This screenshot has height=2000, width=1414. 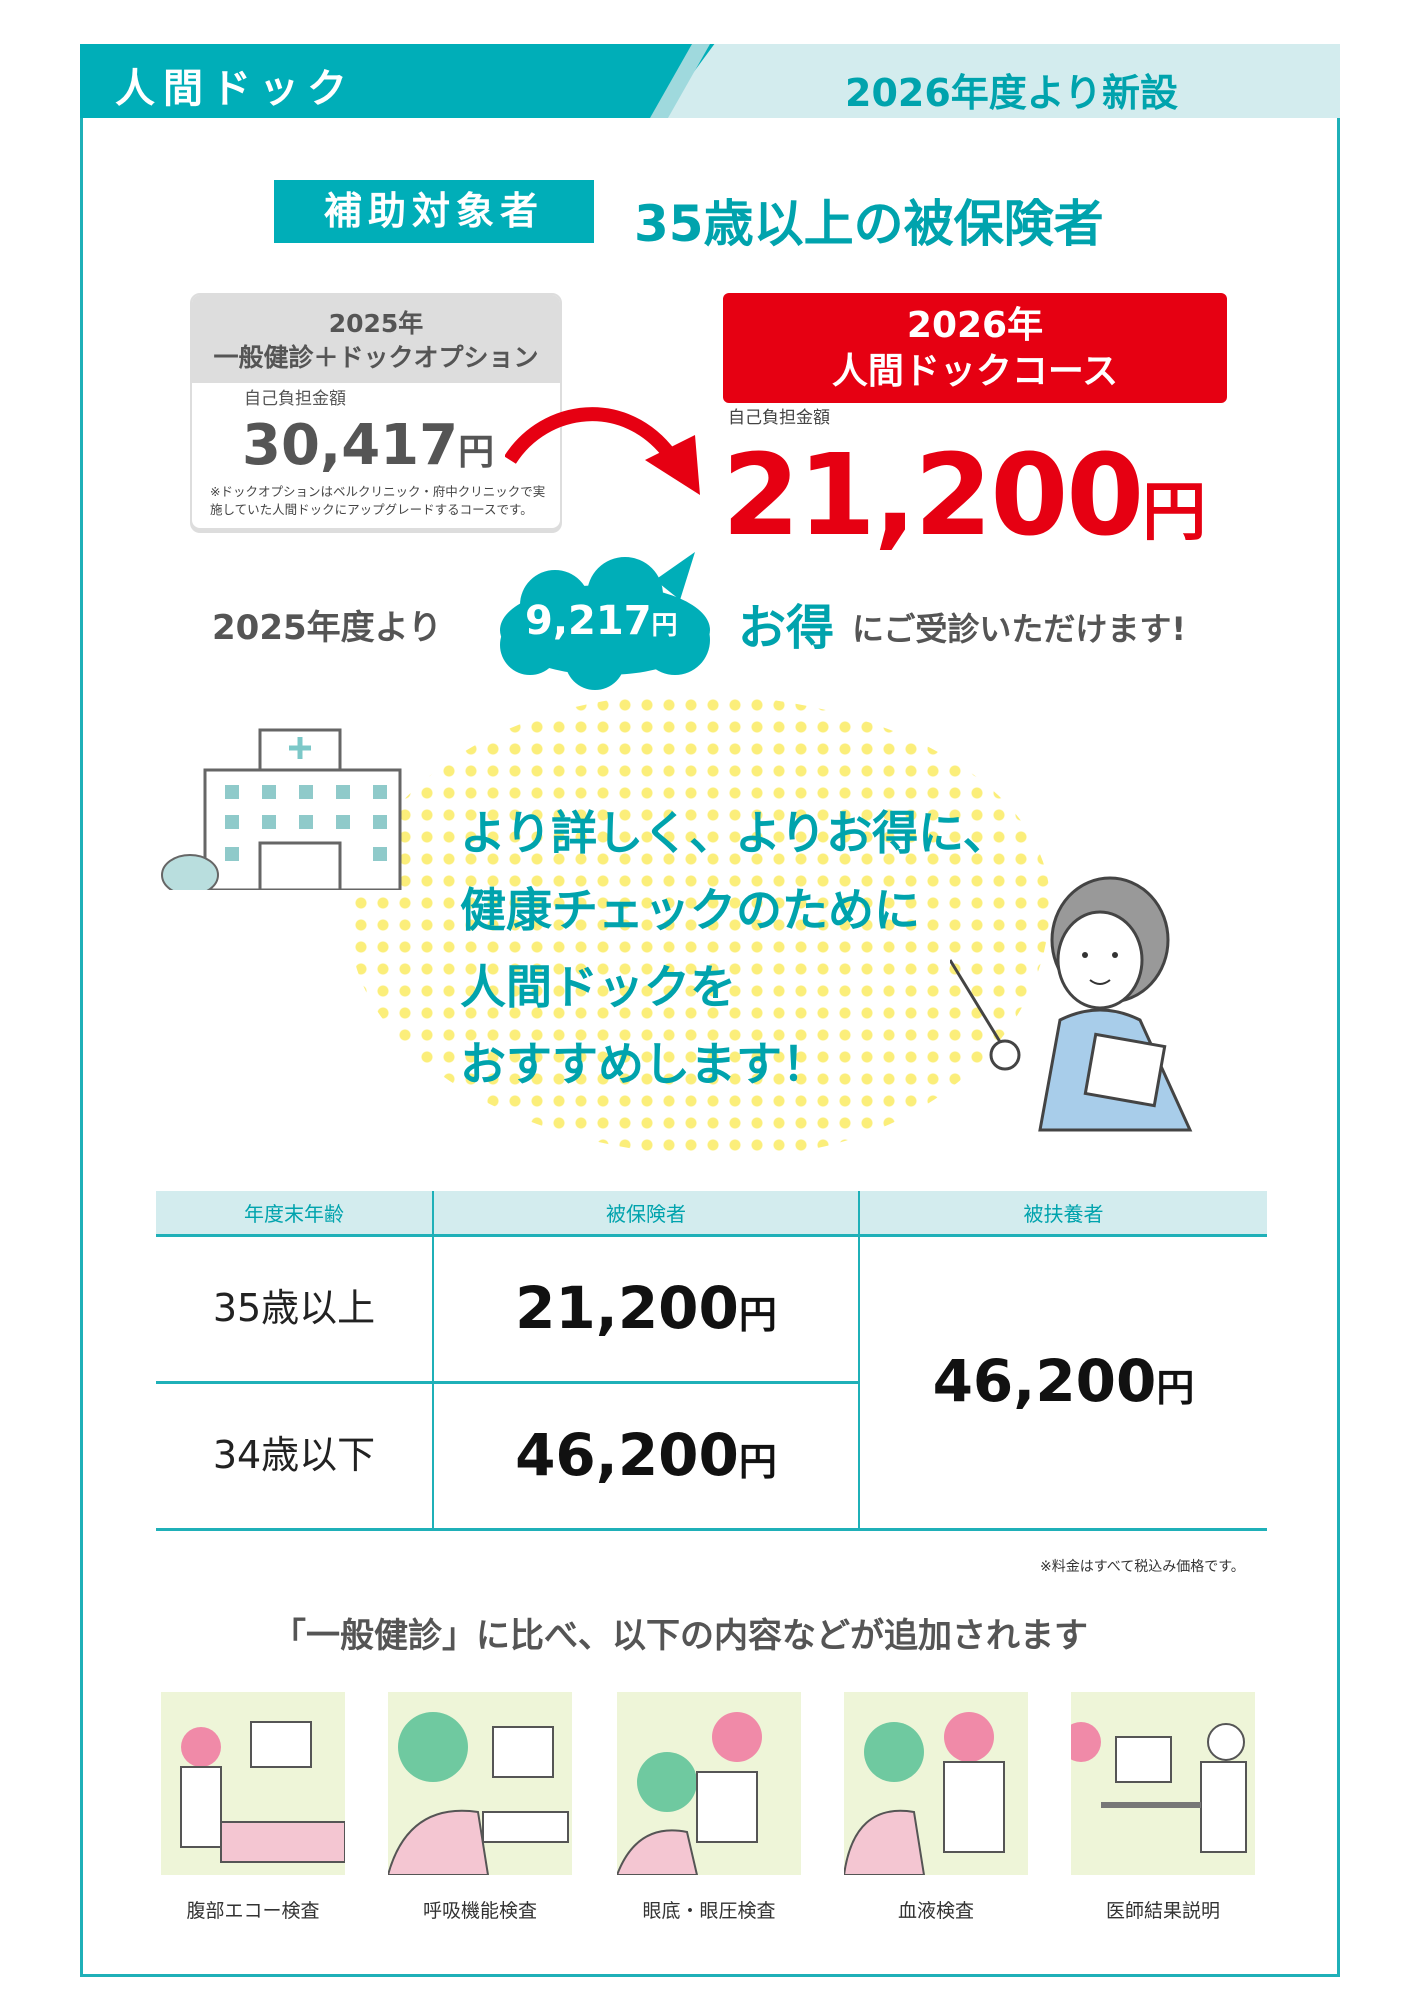 What do you see at coordinates (644, 1064) in the screenshot?
I see `message-line: おすすめします！` at bounding box center [644, 1064].